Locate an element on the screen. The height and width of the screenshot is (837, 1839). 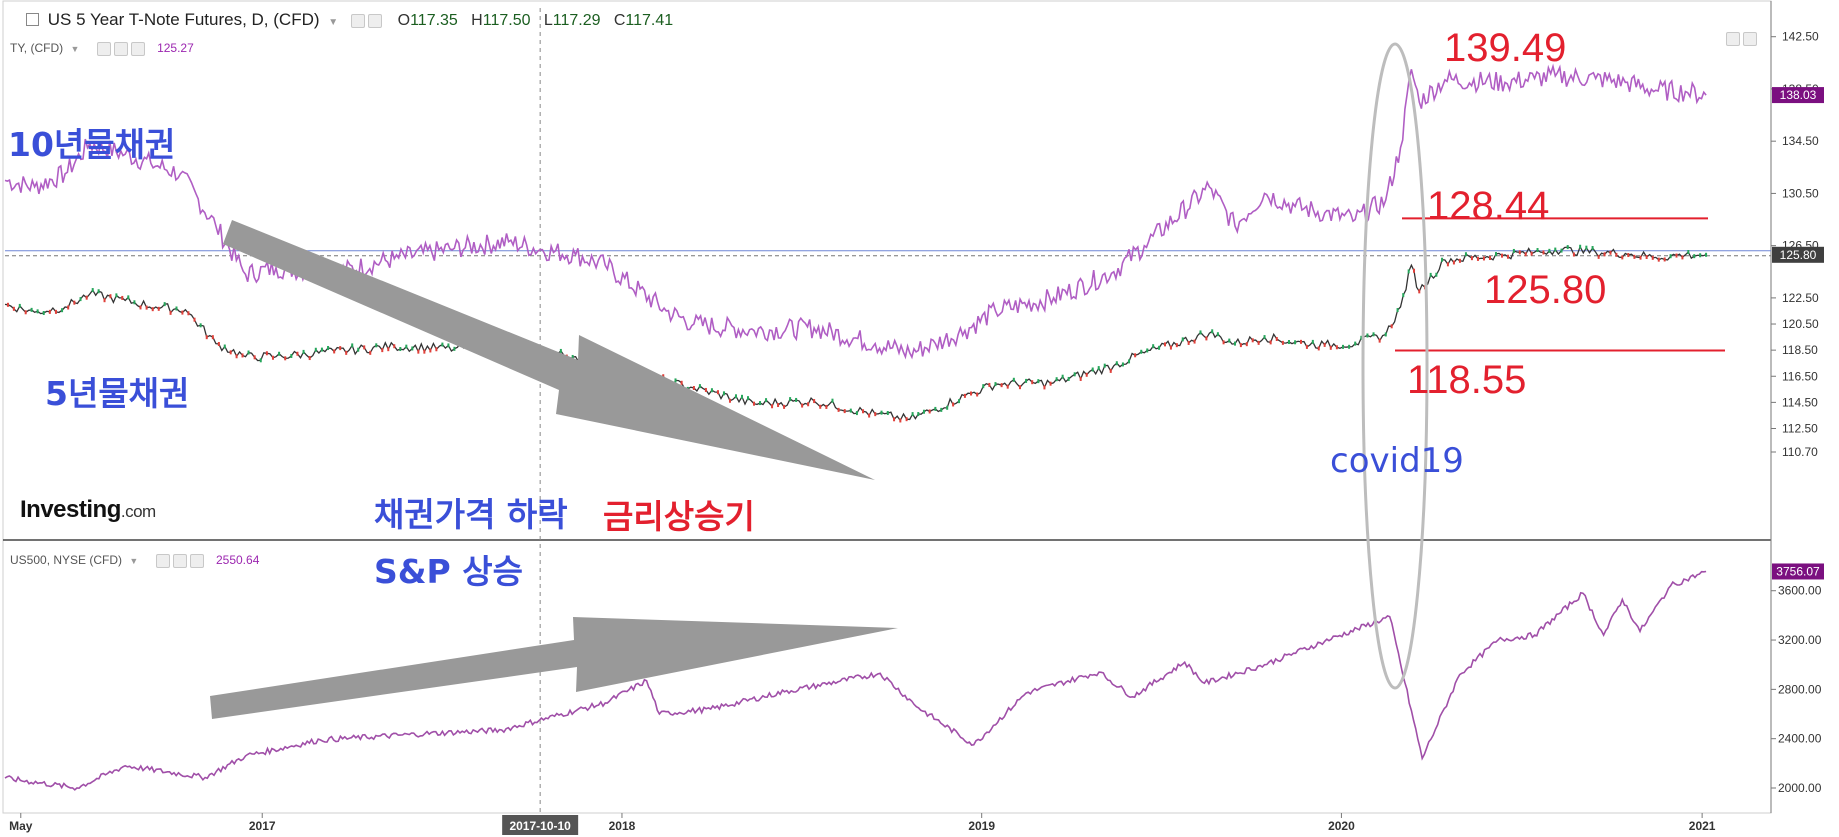
lower-dropdown-icon: ▼ is located at coordinates (134, 561).